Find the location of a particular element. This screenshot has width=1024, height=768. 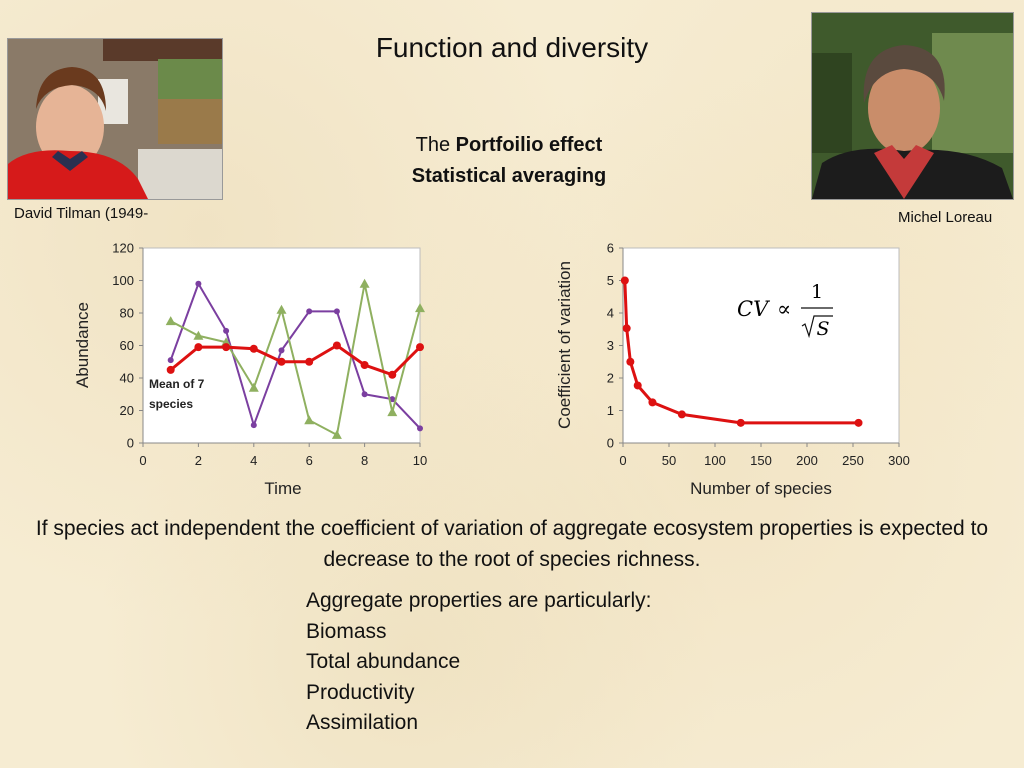

x-tick-label: 10 is located at coordinates (420, 460).